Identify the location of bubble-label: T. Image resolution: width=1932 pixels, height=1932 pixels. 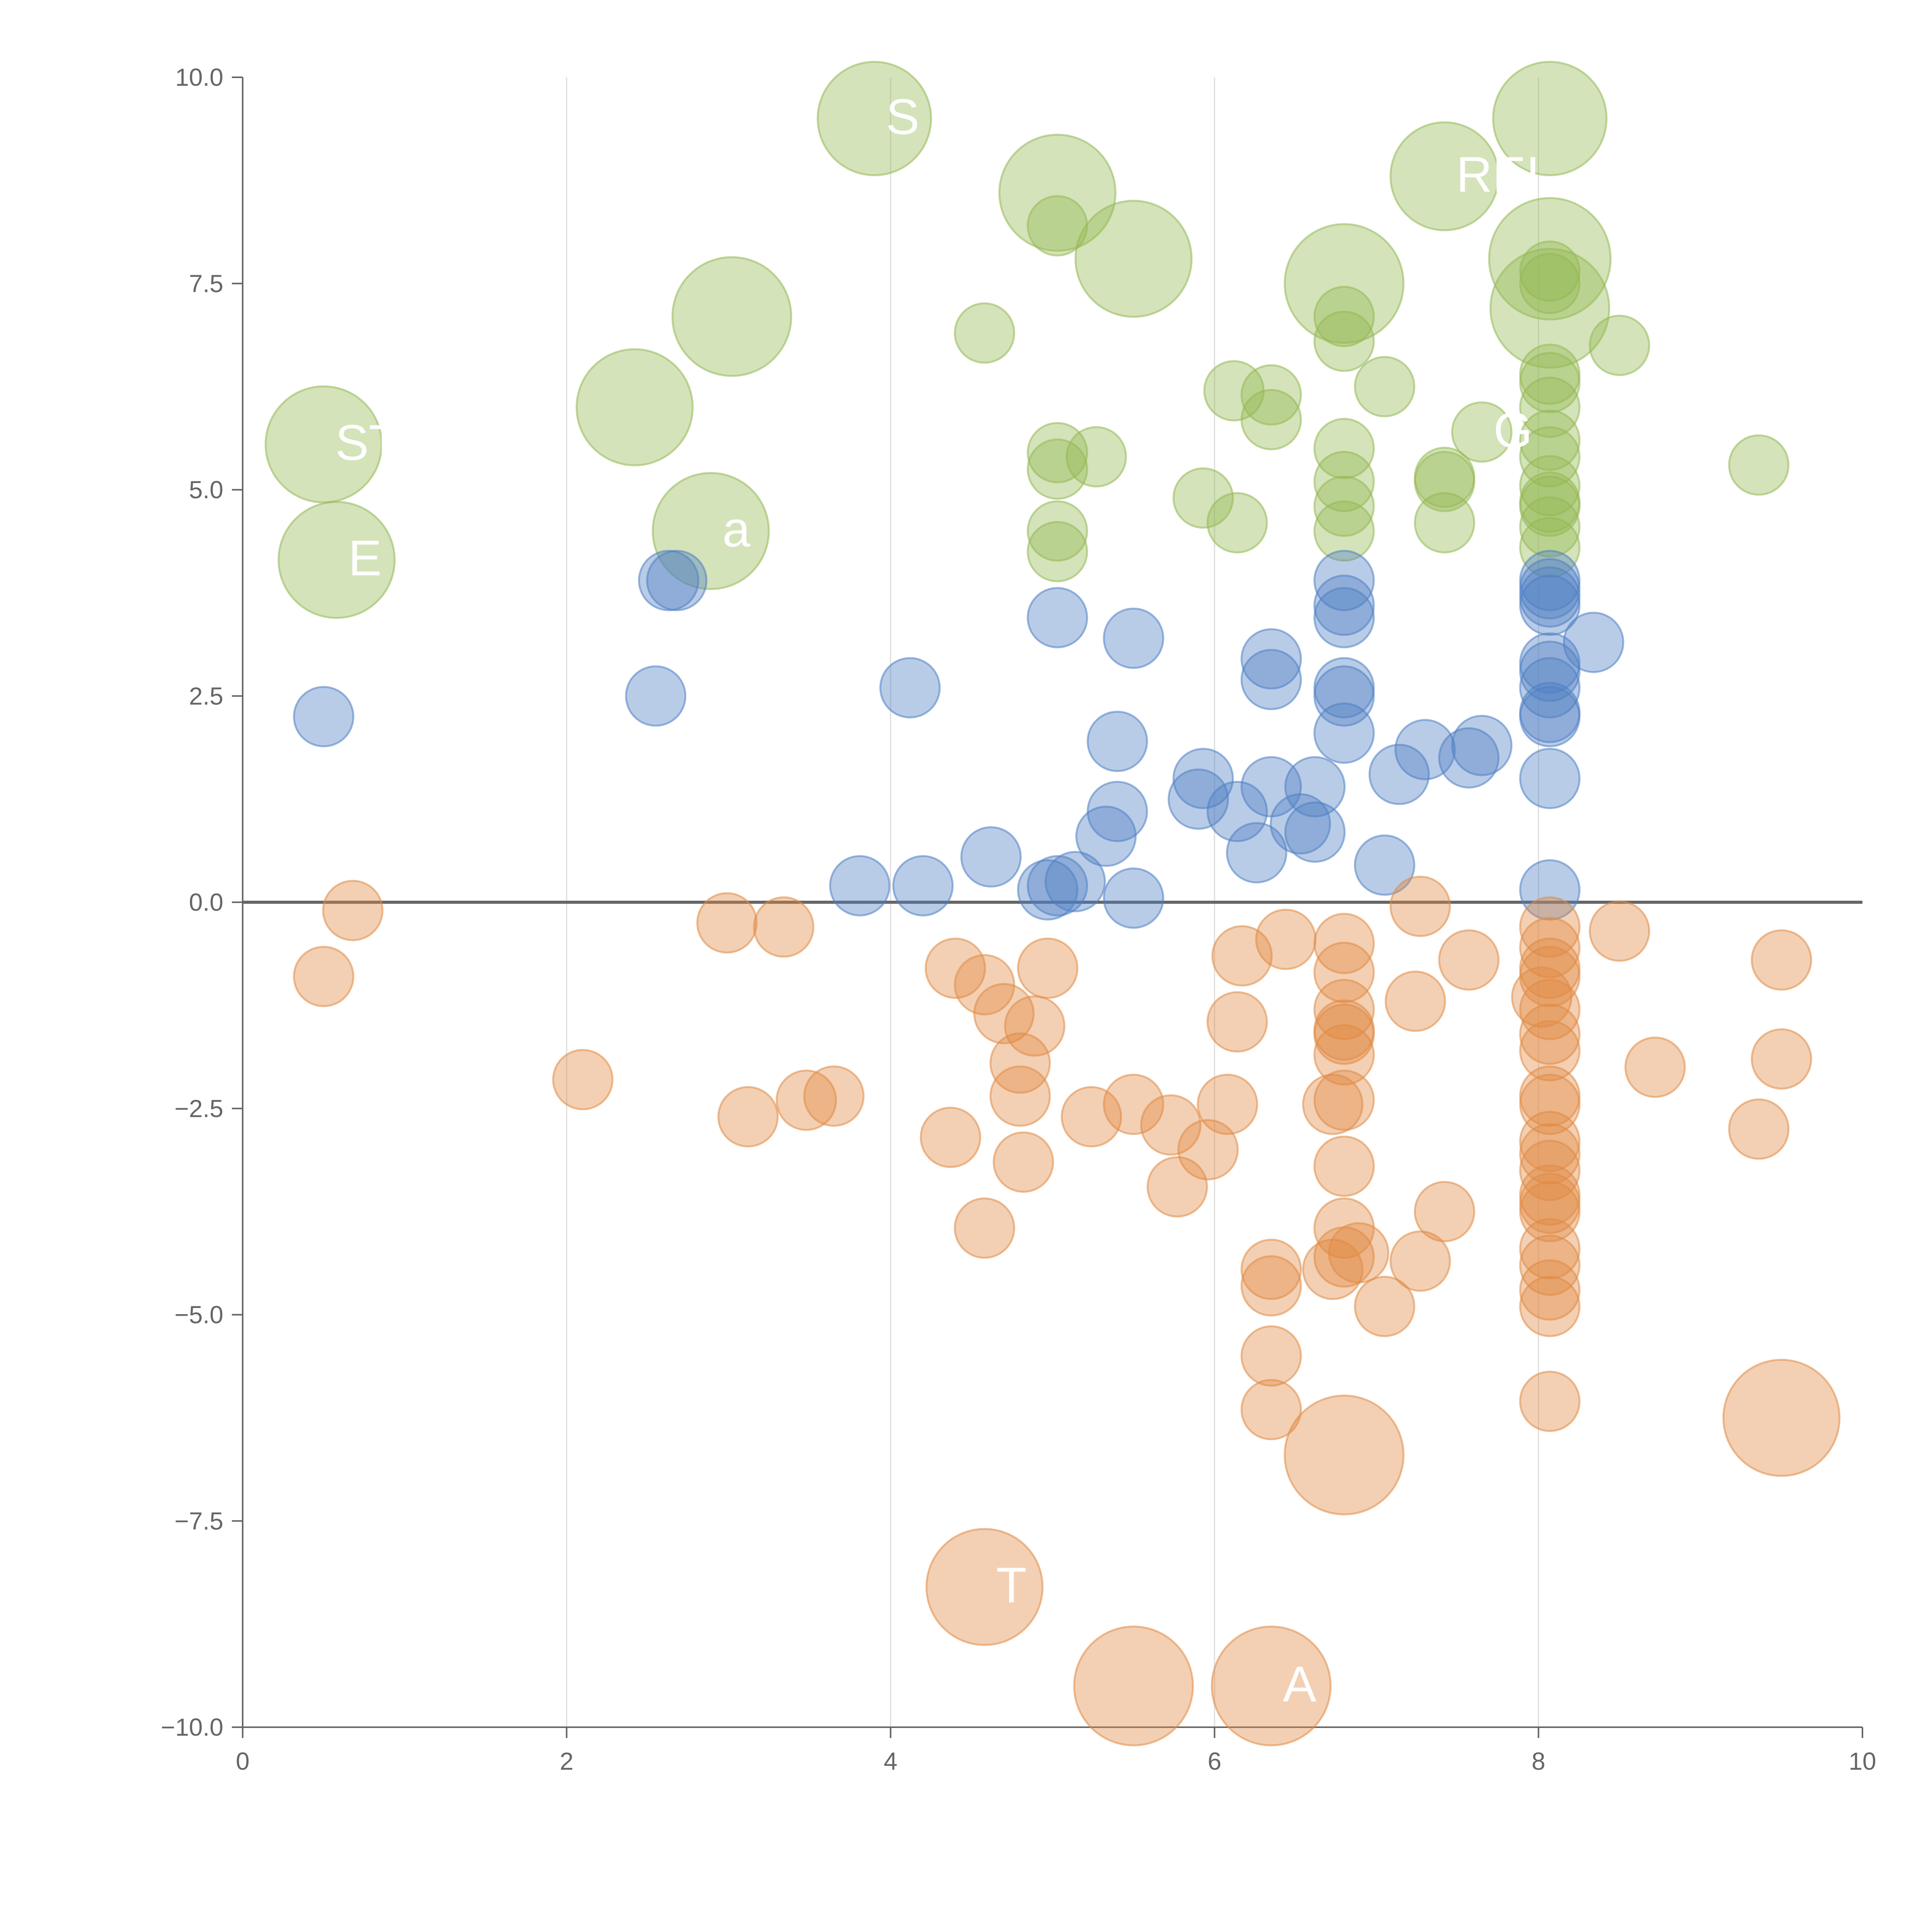
(1012, 1585).